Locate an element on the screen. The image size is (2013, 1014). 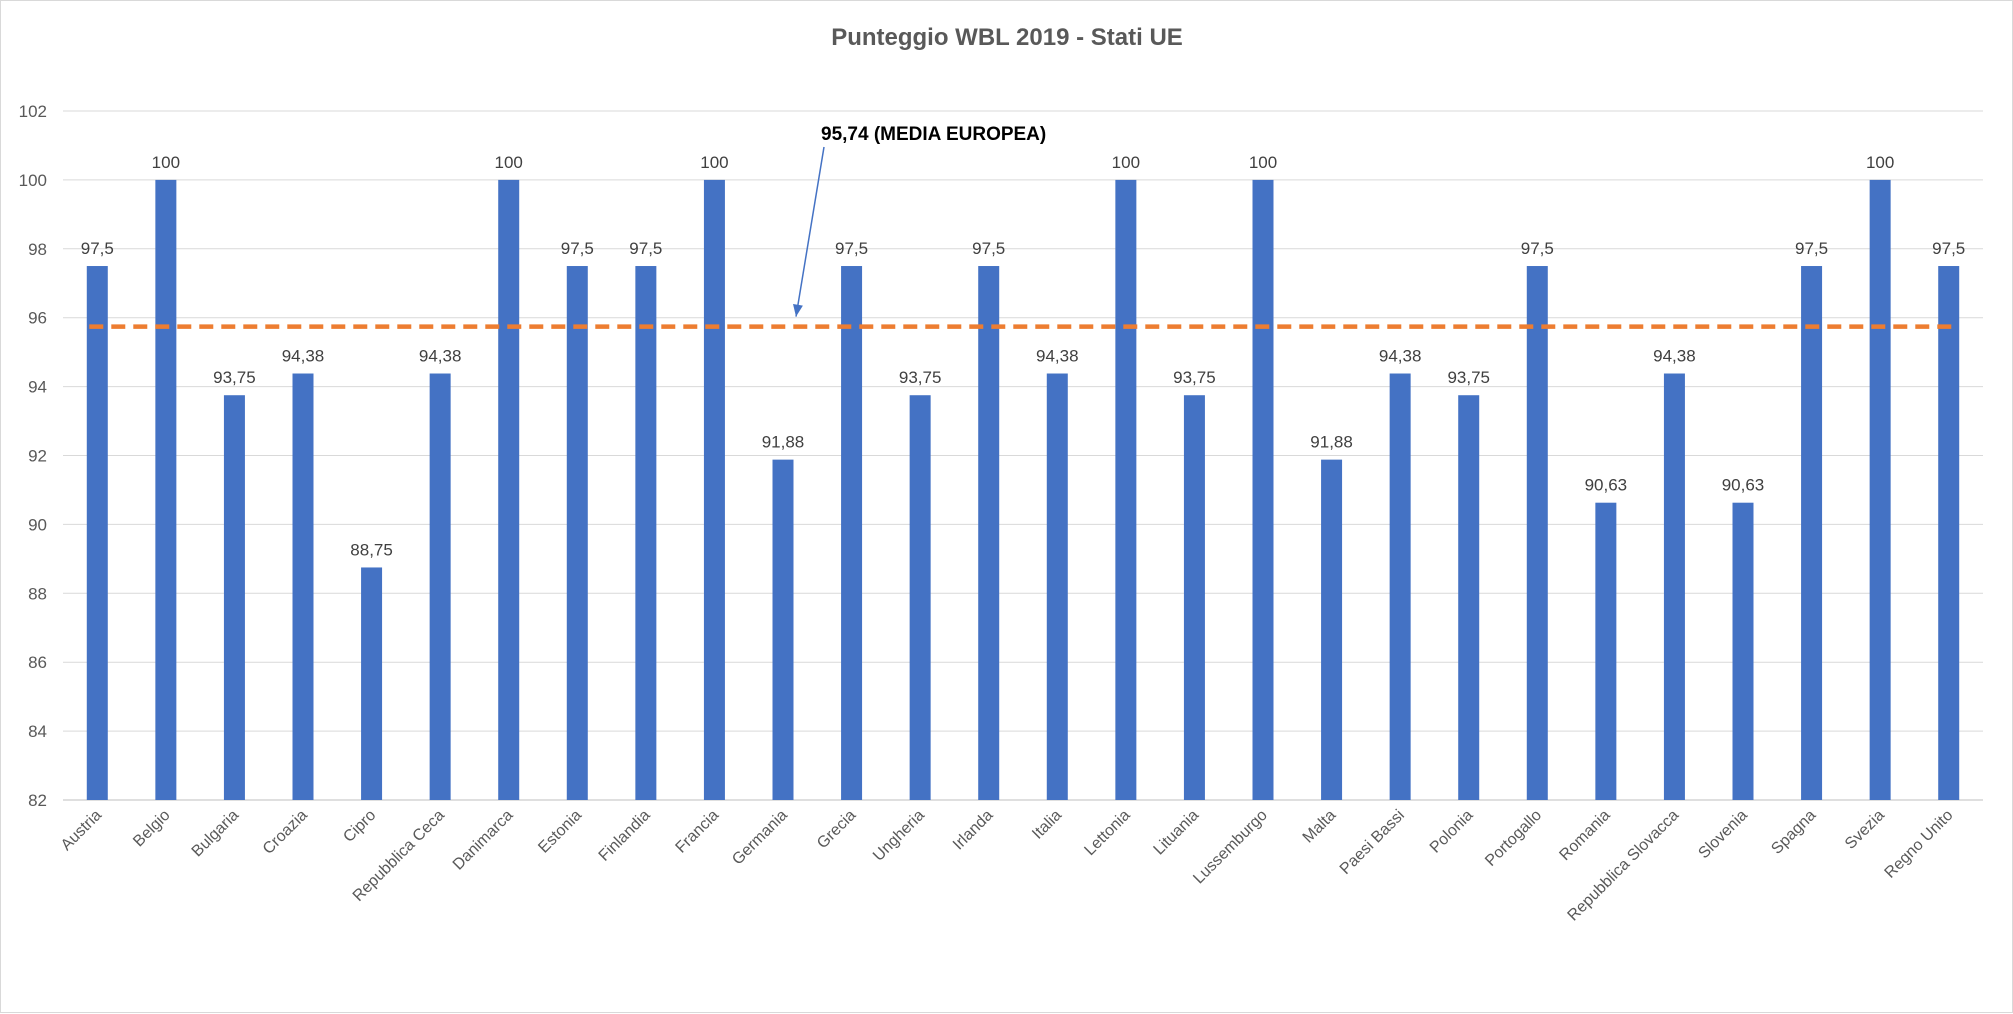
y-tick-label: 84 is located at coordinates (37, 731).